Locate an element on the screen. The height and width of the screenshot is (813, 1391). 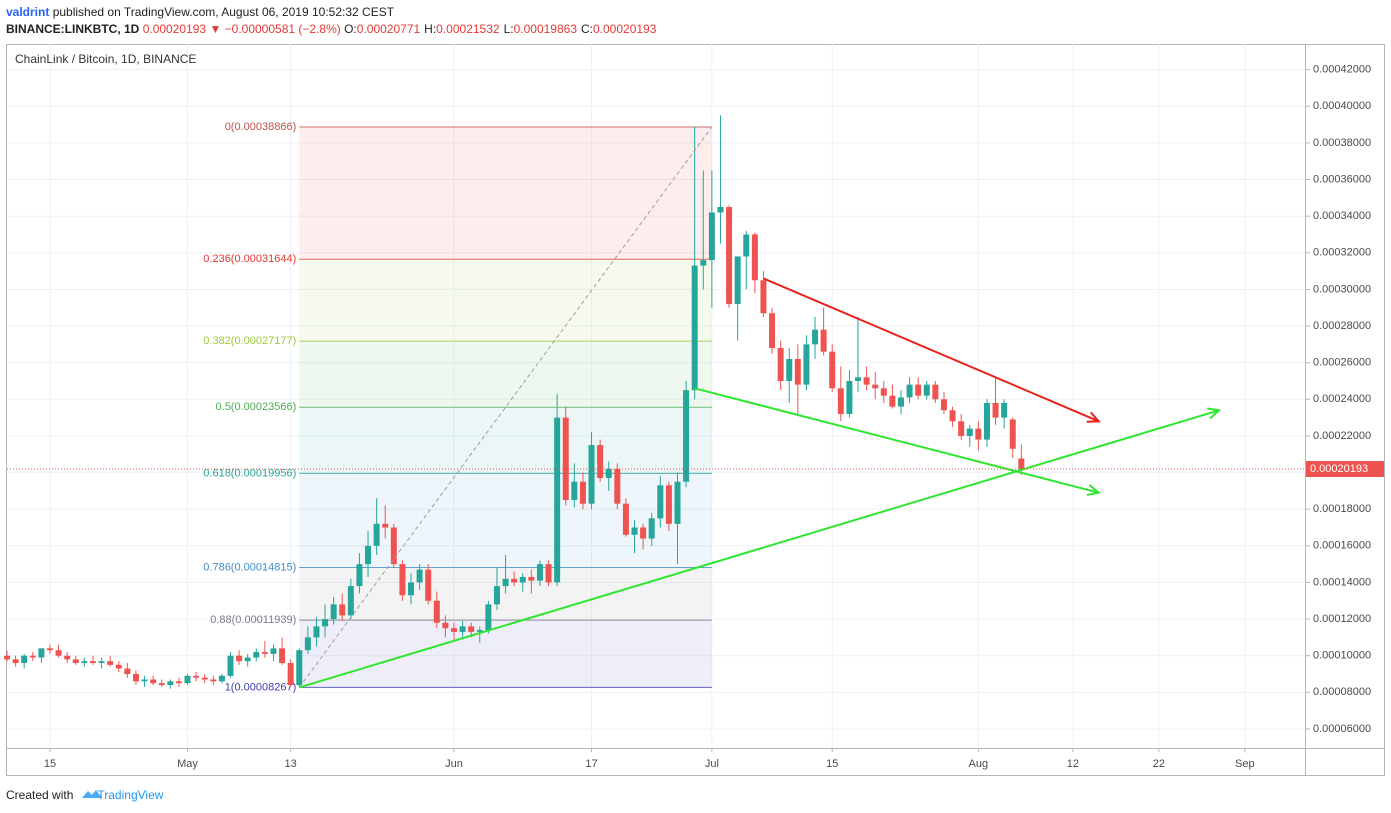
x-tick-label: 15 is located at coordinates (832, 764).